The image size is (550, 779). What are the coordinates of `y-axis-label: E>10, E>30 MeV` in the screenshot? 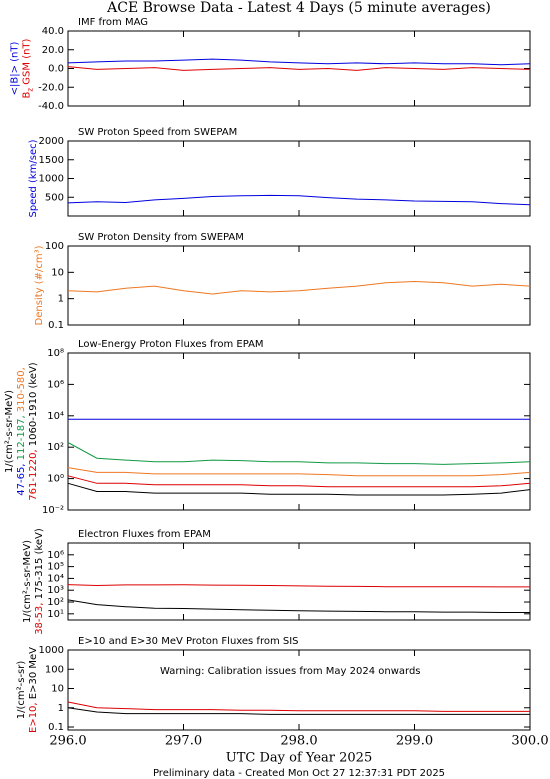 It's located at (33, 690).